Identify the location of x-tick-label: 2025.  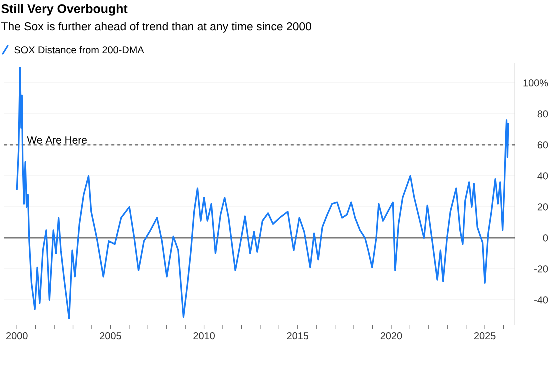
(485, 336).